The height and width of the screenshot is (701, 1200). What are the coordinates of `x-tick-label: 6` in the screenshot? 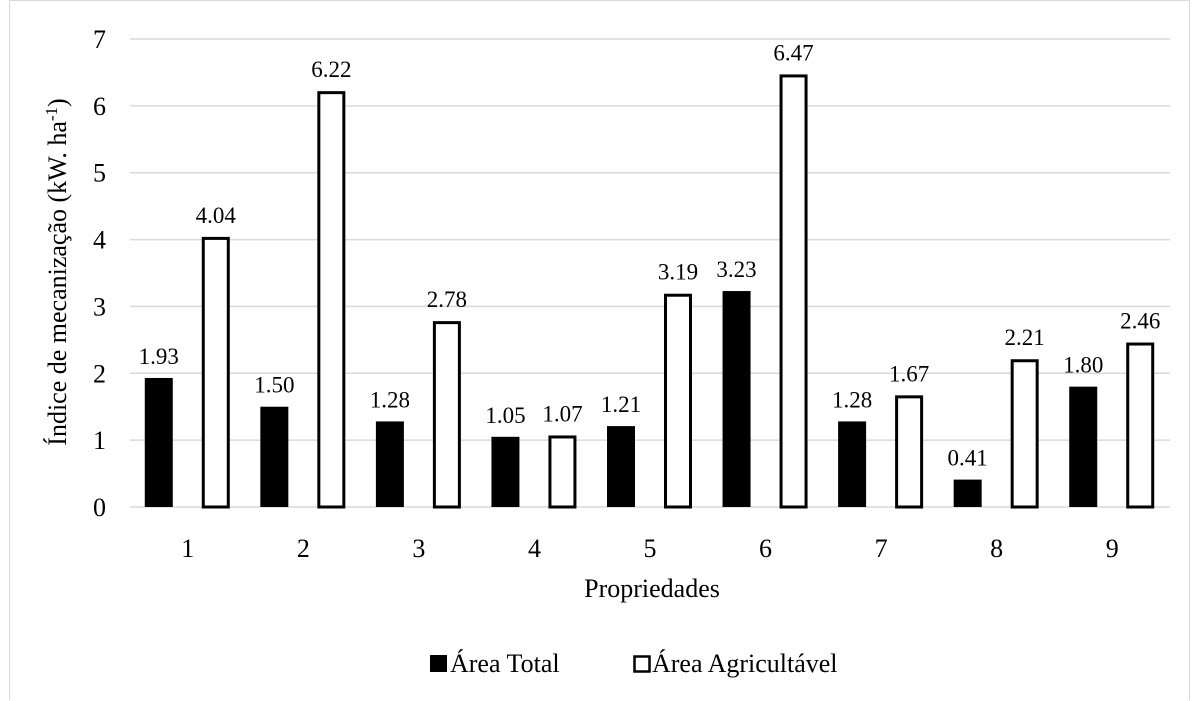 It's located at (765, 548).